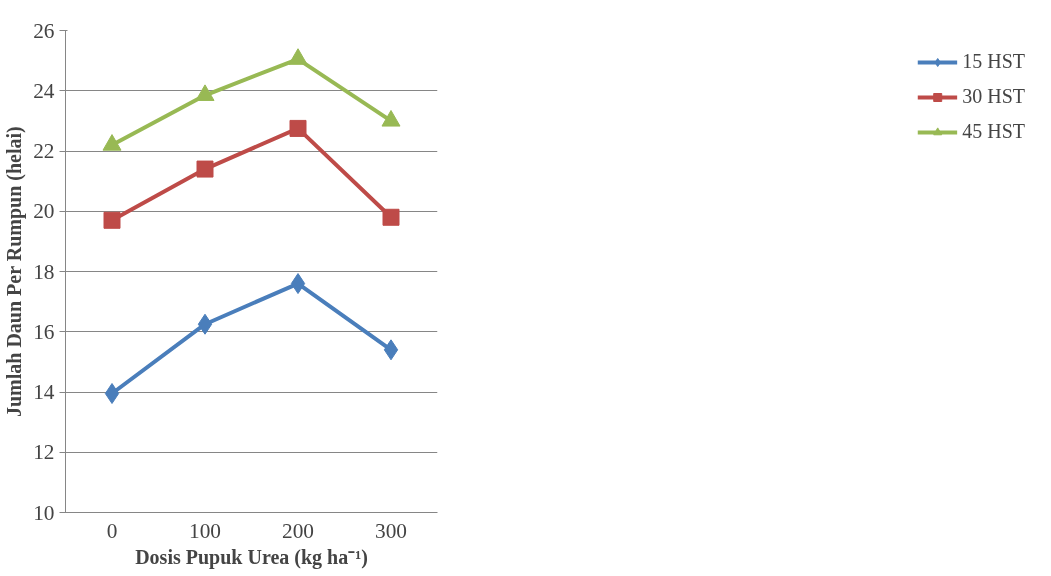 The image size is (1051, 576). Describe the element at coordinates (44, 452) in the screenshot. I see `y-tick-label: 12` at that location.